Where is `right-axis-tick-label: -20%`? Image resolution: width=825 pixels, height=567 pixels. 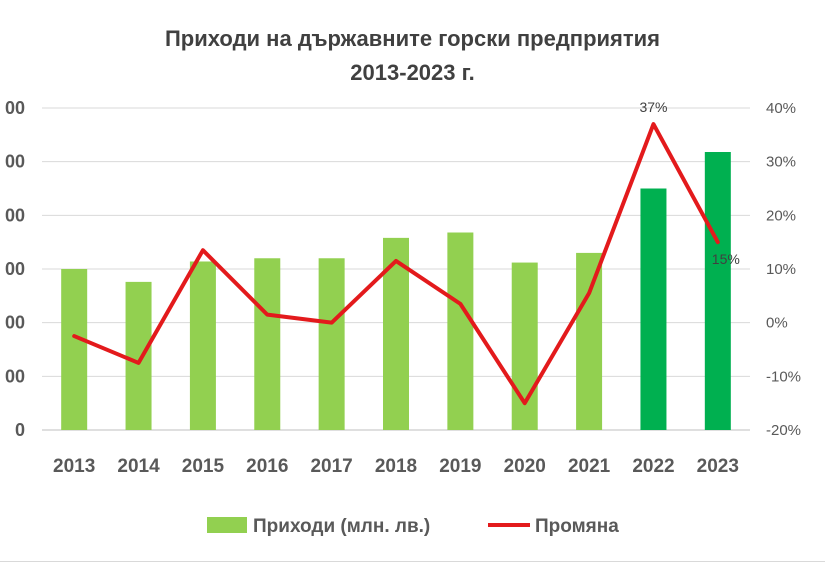 right-axis-tick-label: -20% is located at coordinates (783, 430).